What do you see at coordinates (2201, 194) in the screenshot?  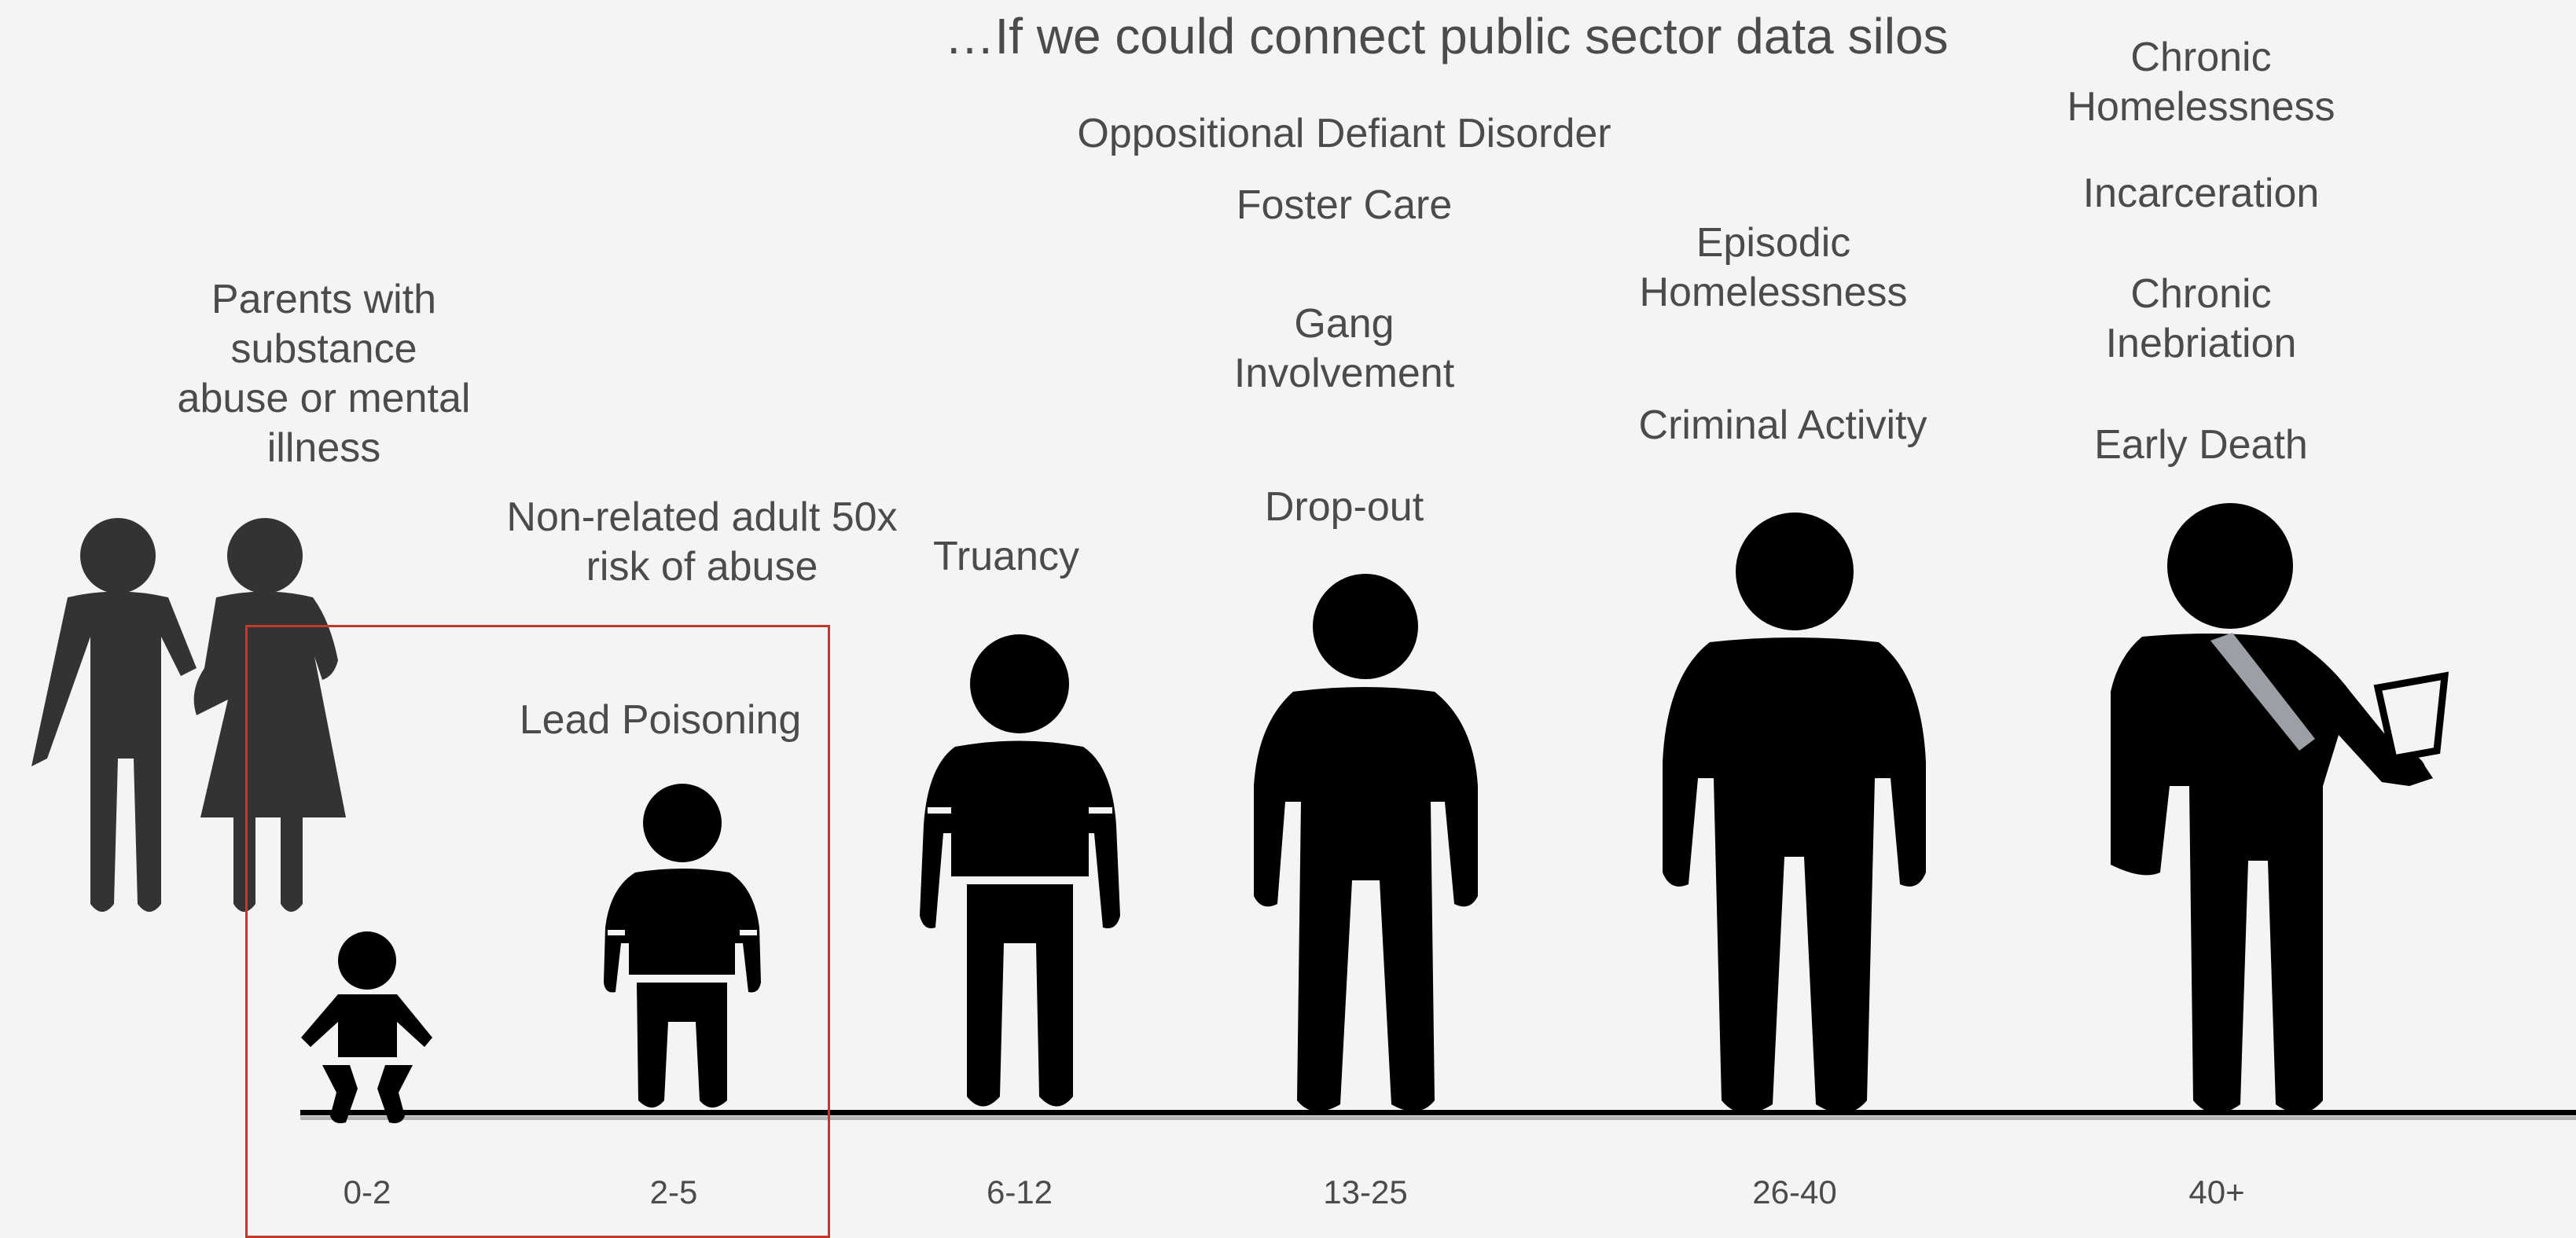 I see `label-incarceration: Incarceration` at bounding box center [2201, 194].